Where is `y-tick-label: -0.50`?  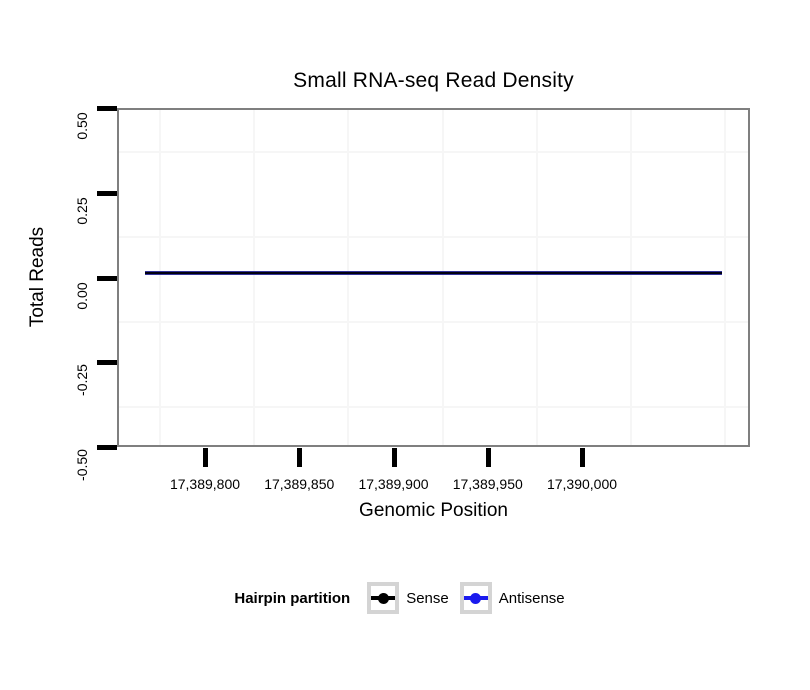
y-tick-label: -0.50 is located at coordinates (82, 465).